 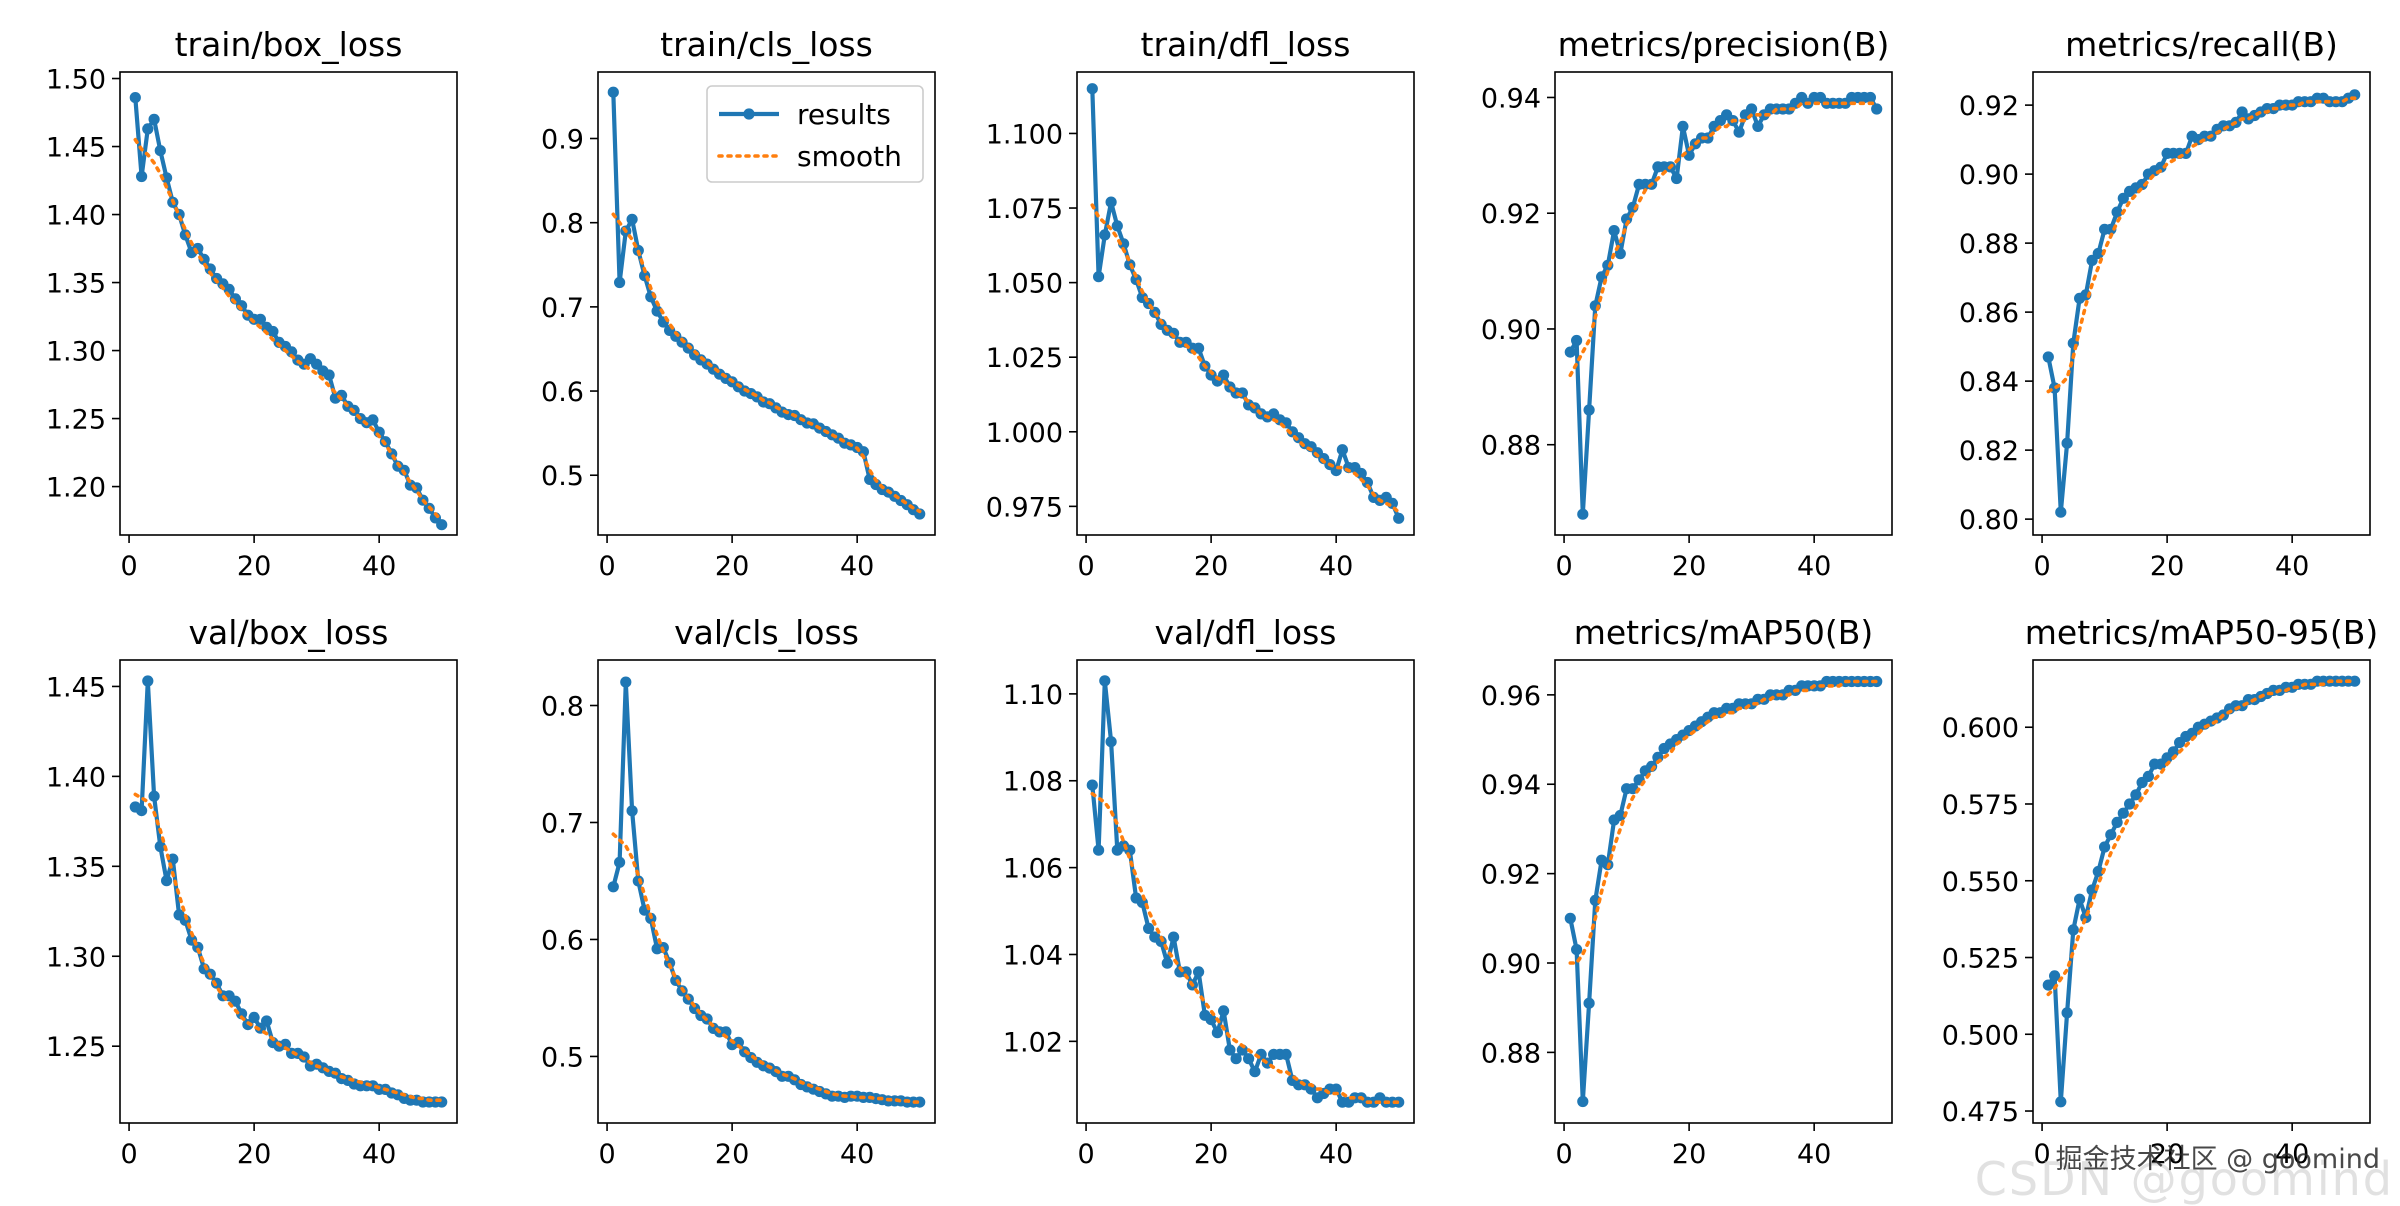 I want to click on y-tick-label: 1.025, so click(x=1024, y=358).